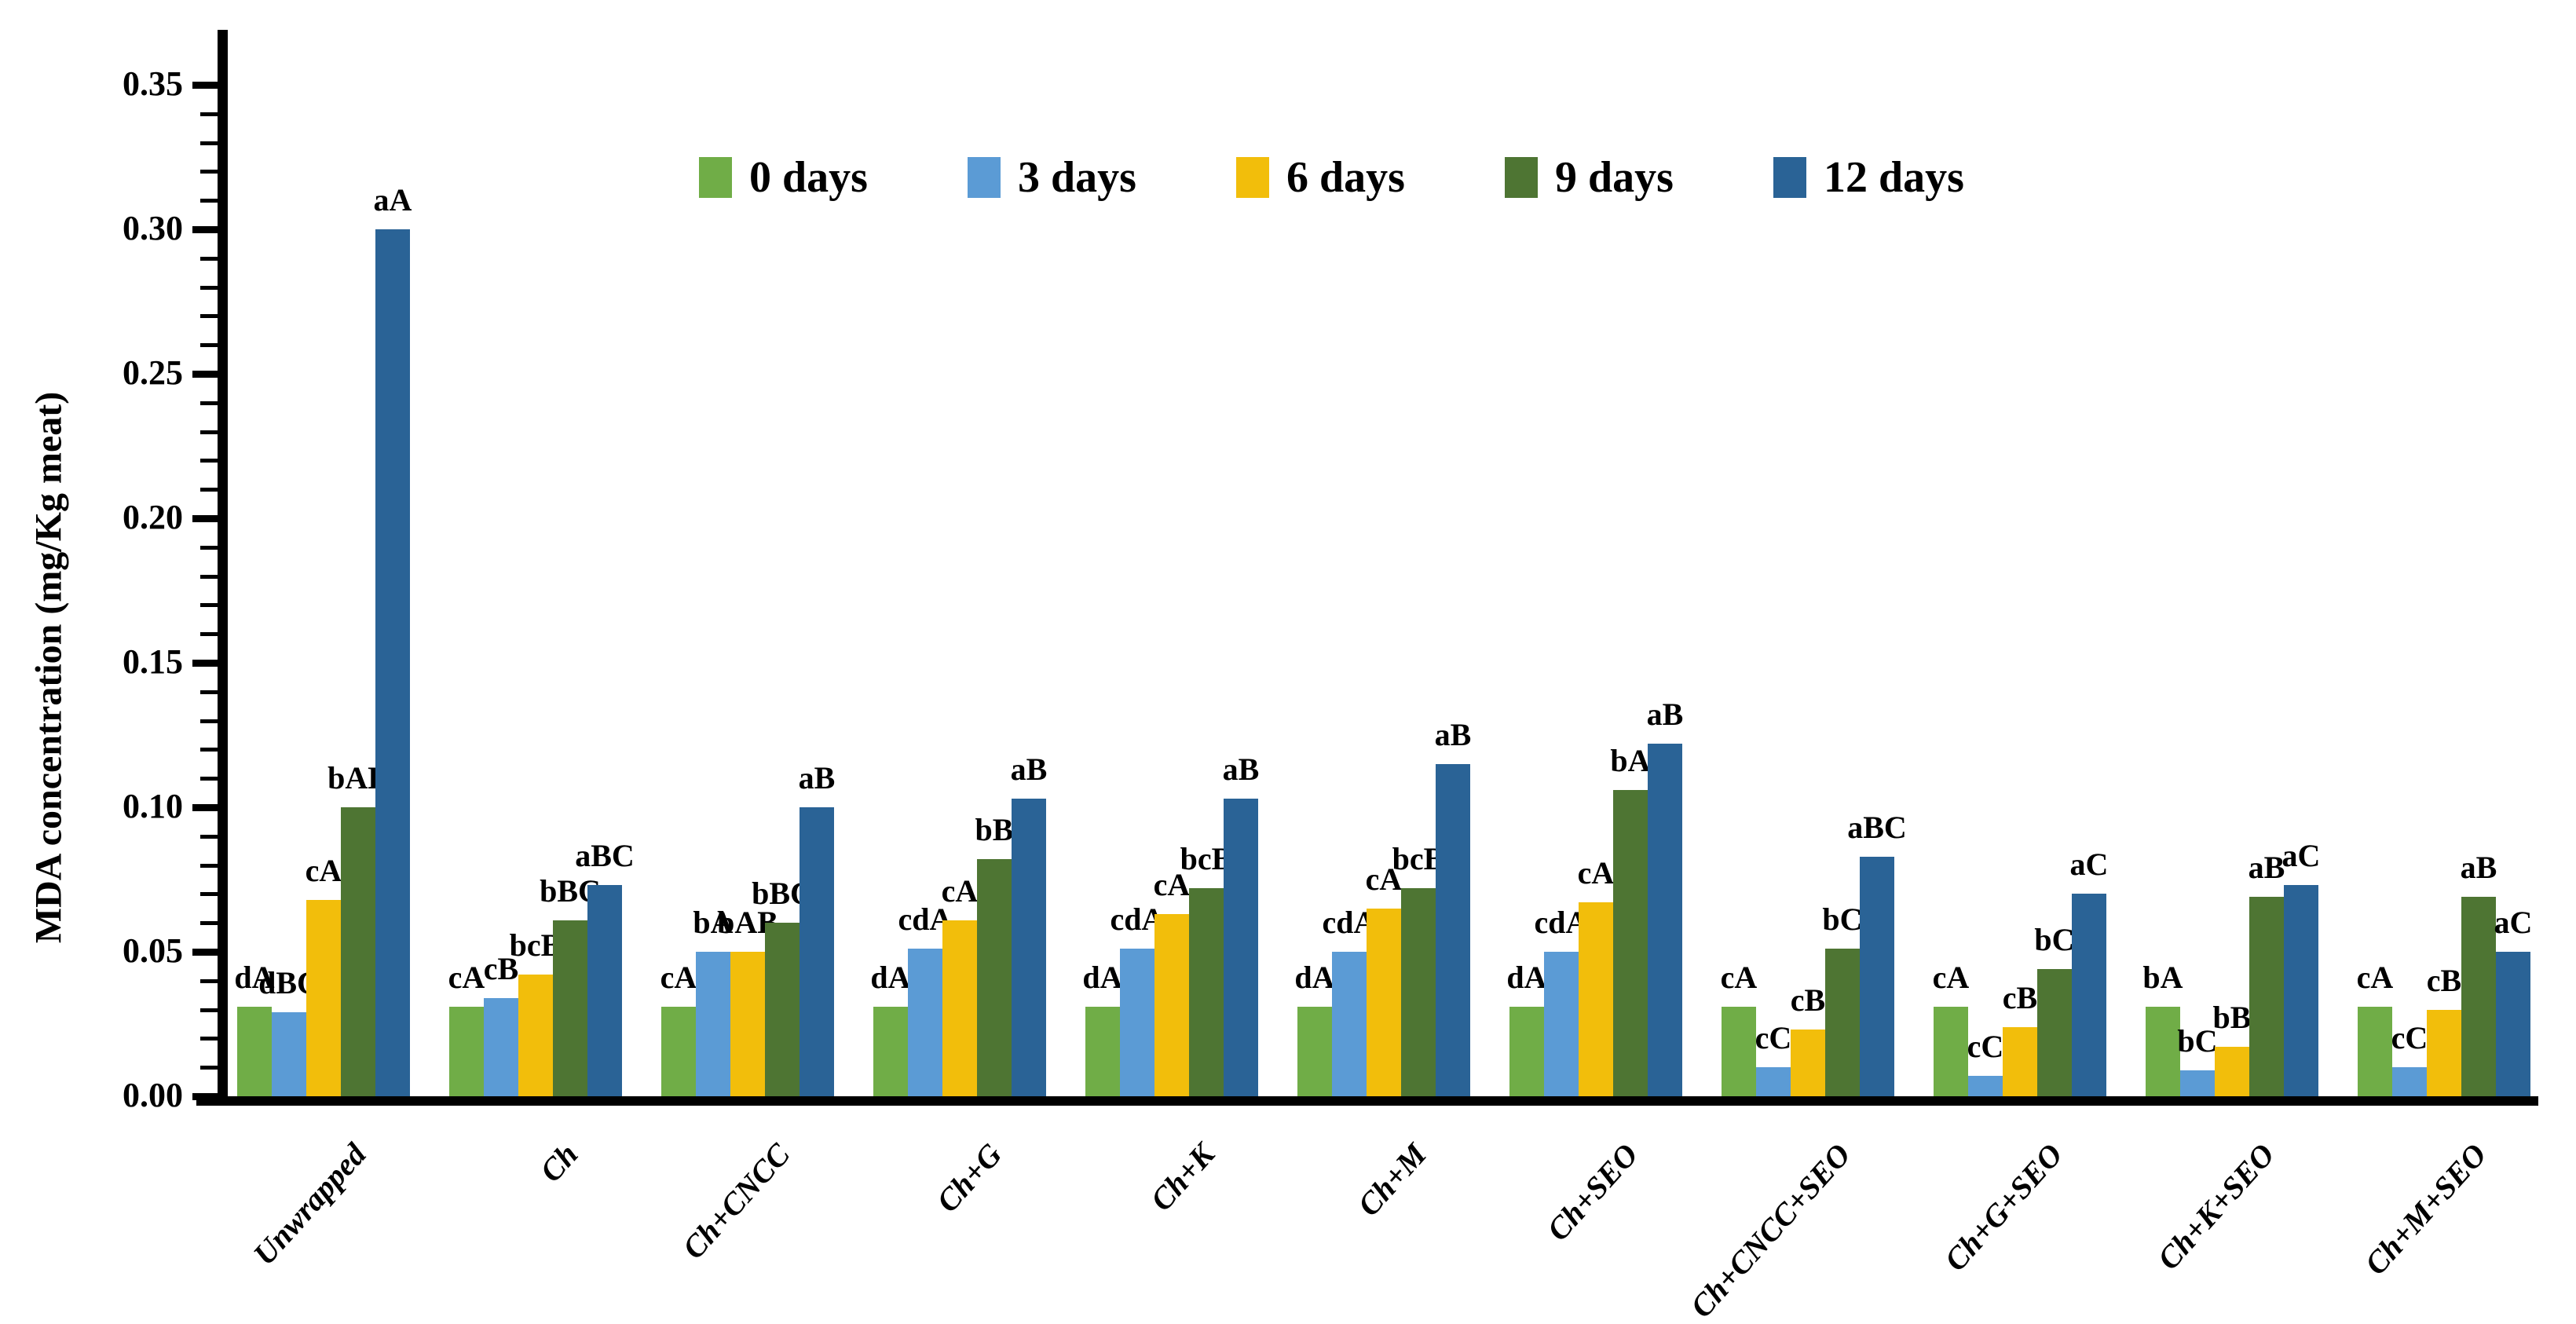  What do you see at coordinates (1350, 1024) in the screenshot?
I see `bar-3-days-Ch+M` at bounding box center [1350, 1024].